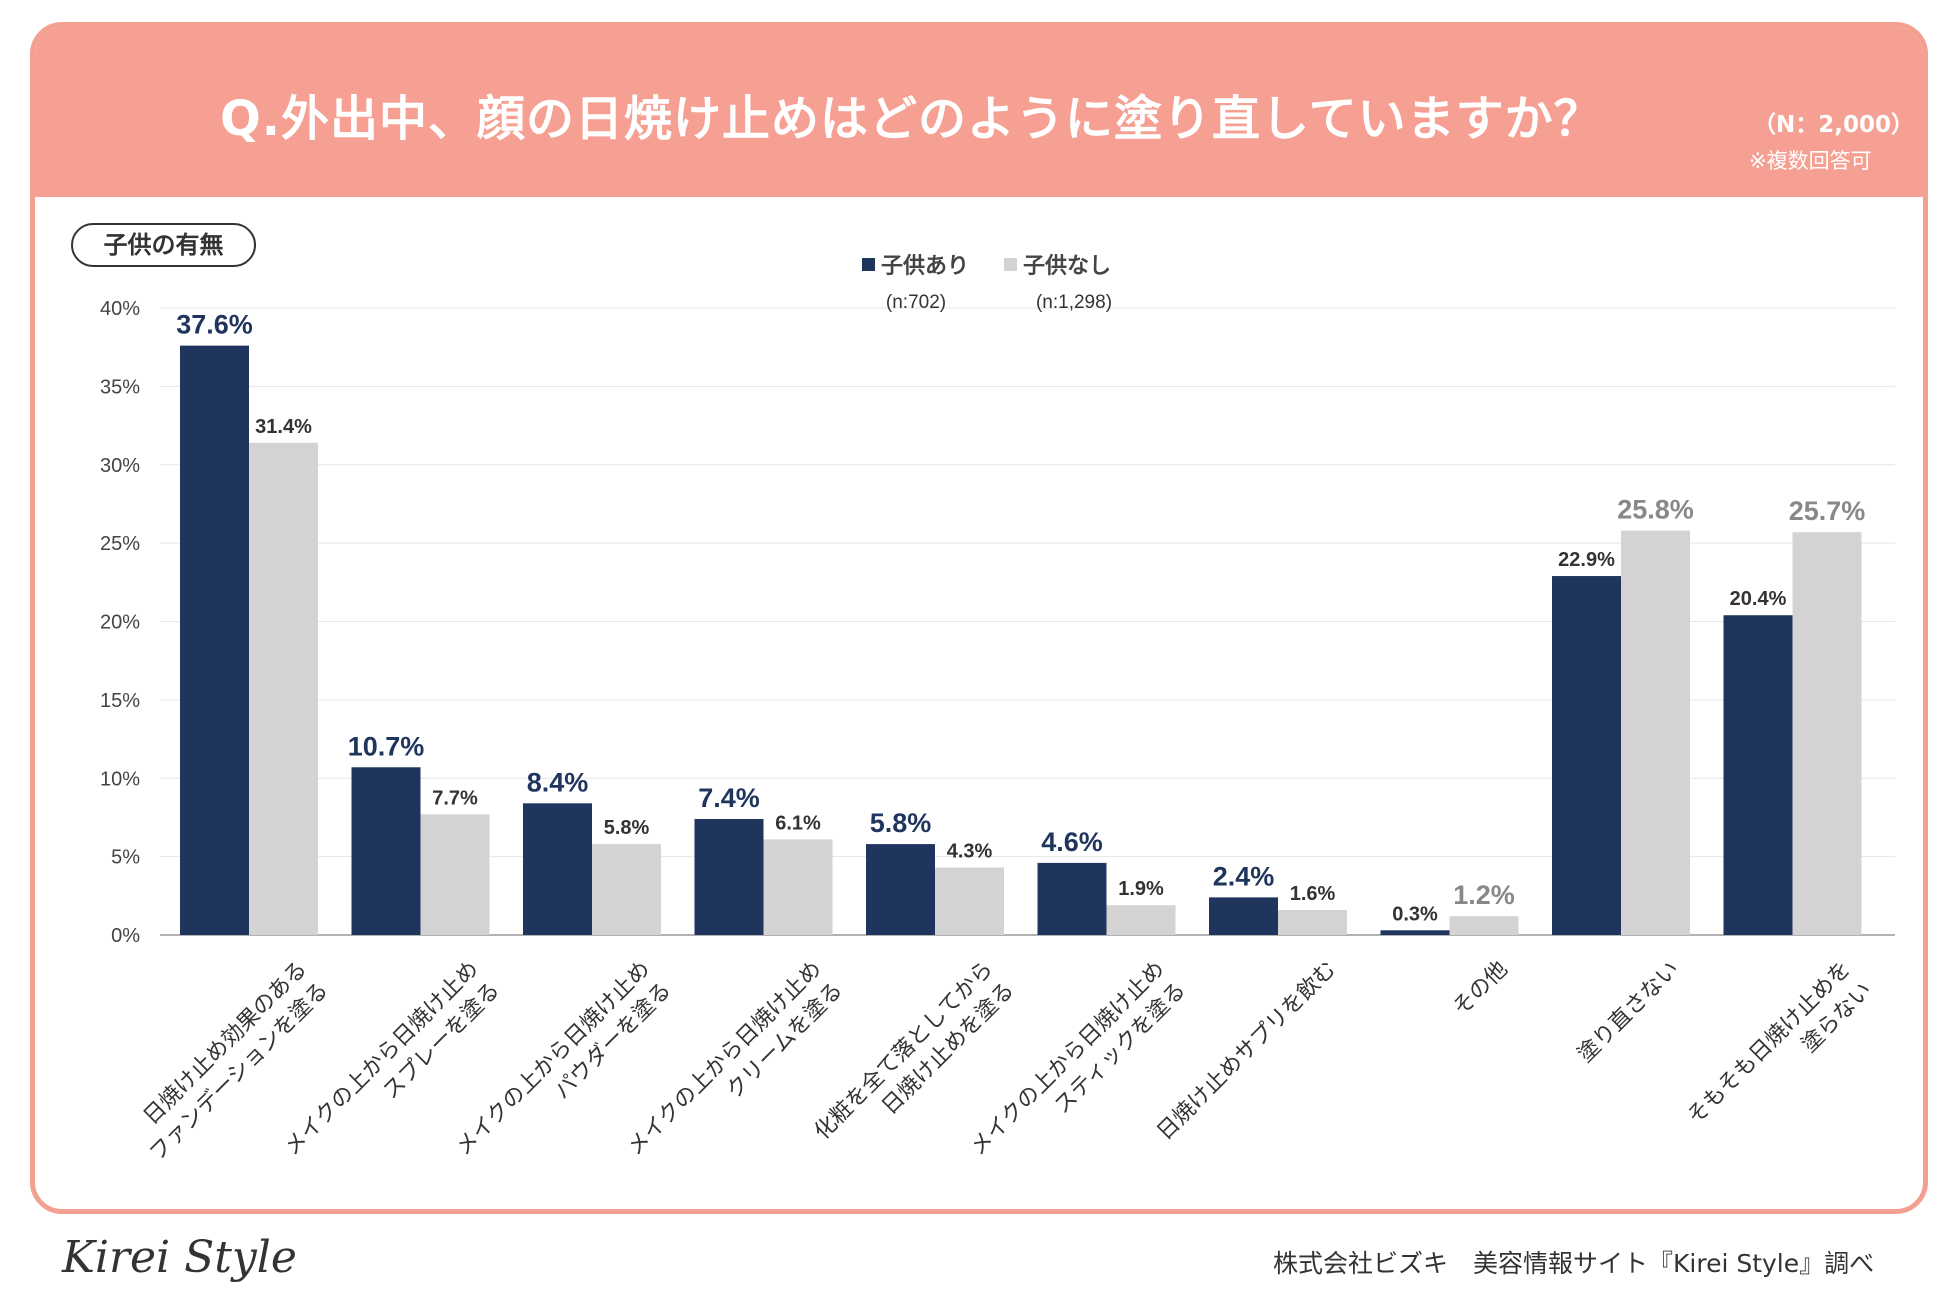 Image resolution: width=1950 pixels, height=1300 pixels. Describe the element at coordinates (120, 309) in the screenshot. I see `y-tick-label: 40%` at that location.